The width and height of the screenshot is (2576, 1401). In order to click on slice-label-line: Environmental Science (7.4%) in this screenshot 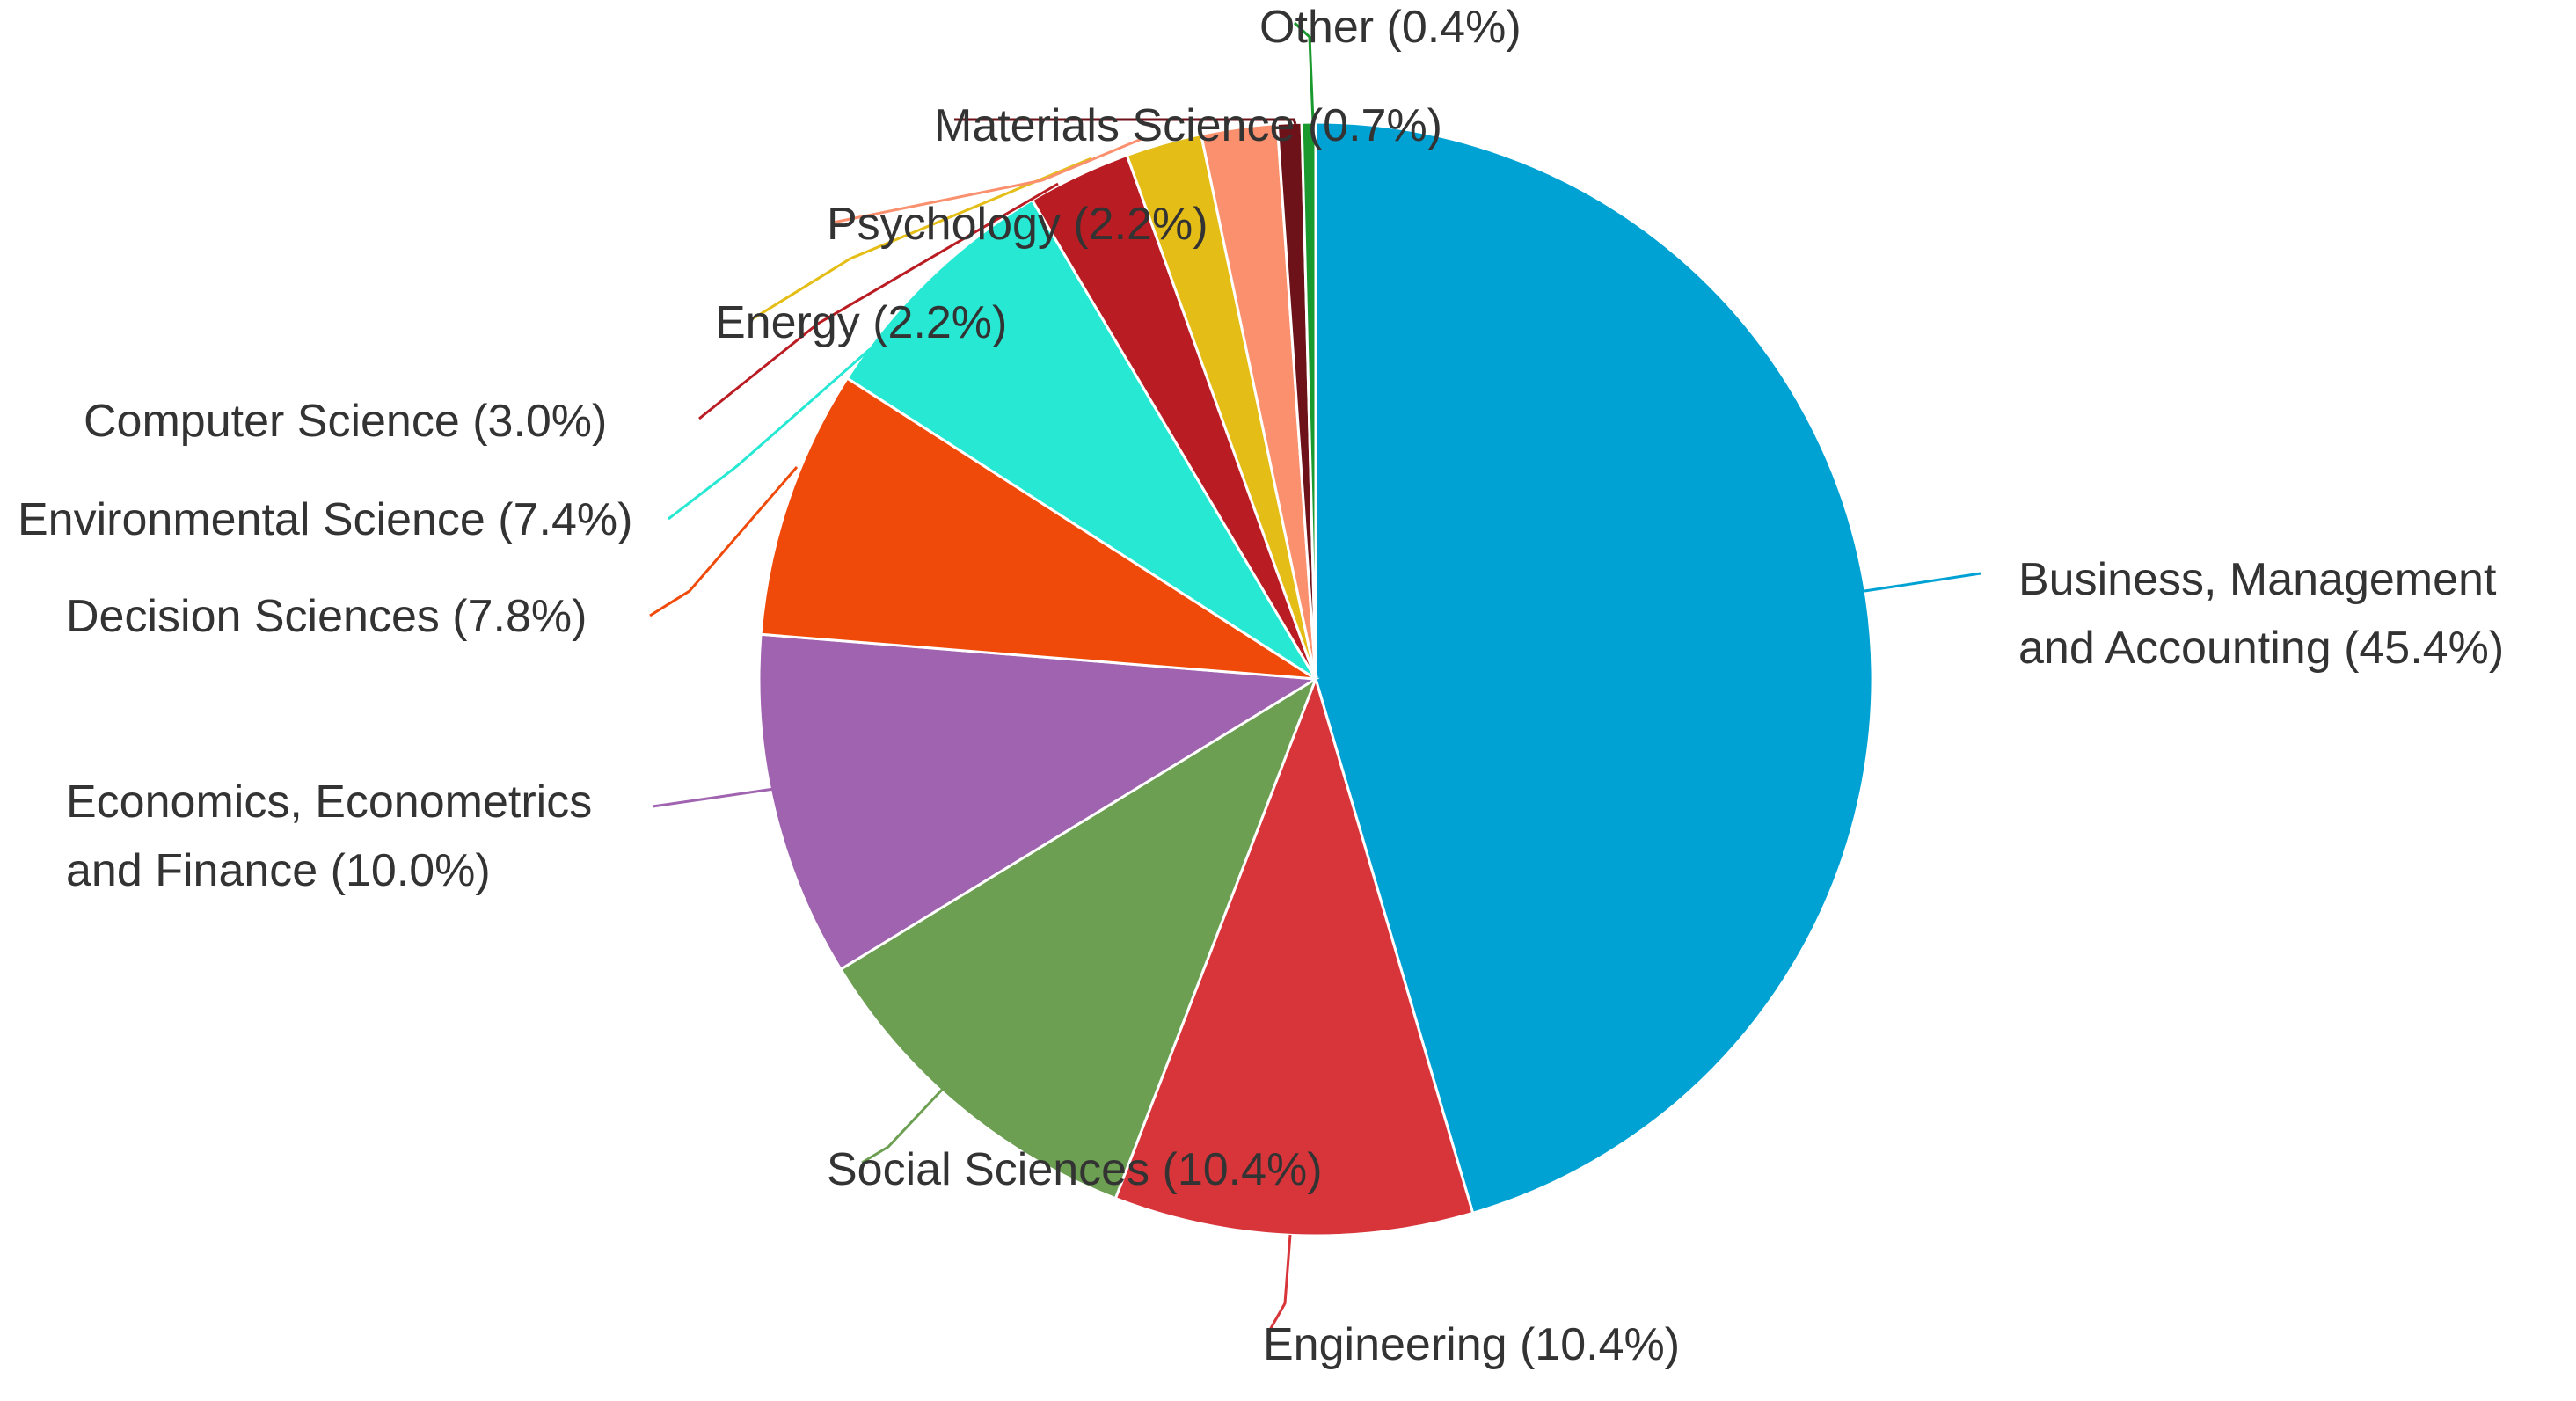, I will do `click(325, 519)`.